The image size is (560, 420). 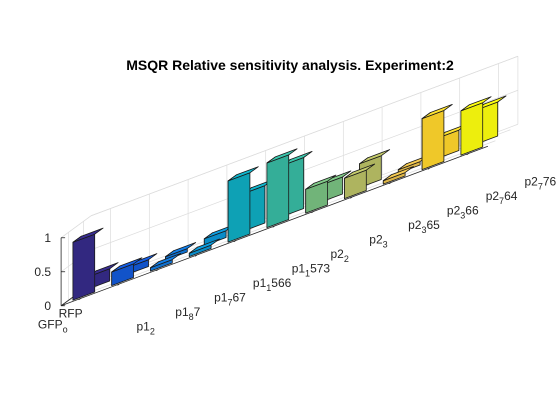 What do you see at coordinates (146, 328) in the screenshot?
I see `parameter-tick-label-0: p12` at bounding box center [146, 328].